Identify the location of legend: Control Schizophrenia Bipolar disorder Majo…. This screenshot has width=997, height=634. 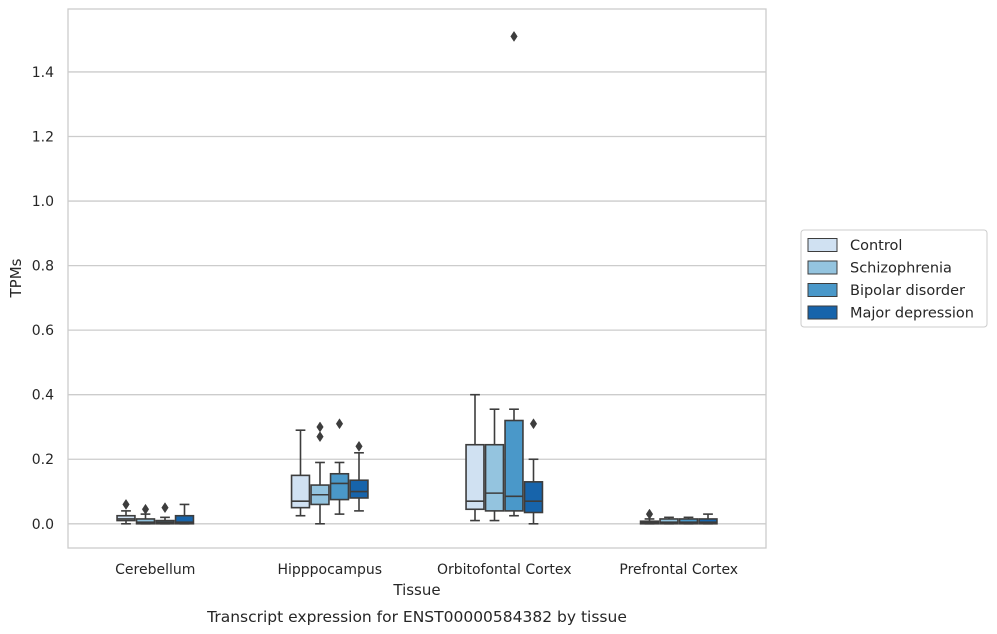
(894, 278).